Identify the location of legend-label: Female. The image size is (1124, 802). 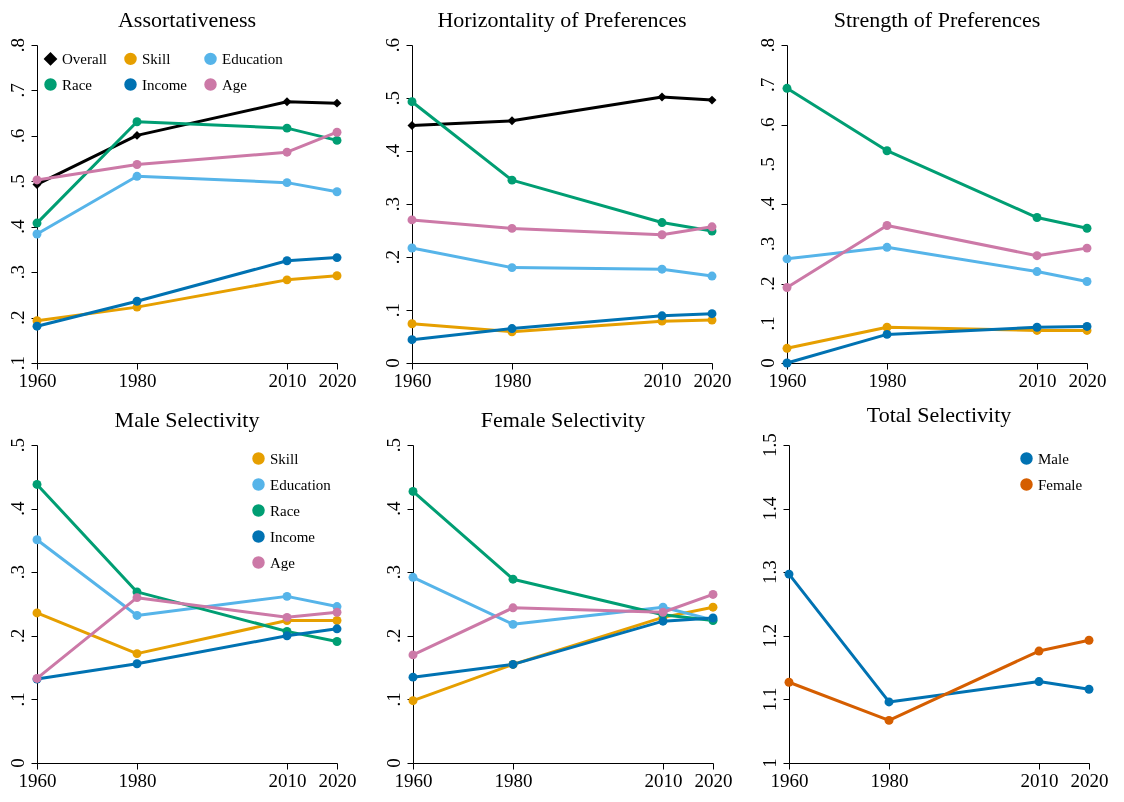
(1060, 484).